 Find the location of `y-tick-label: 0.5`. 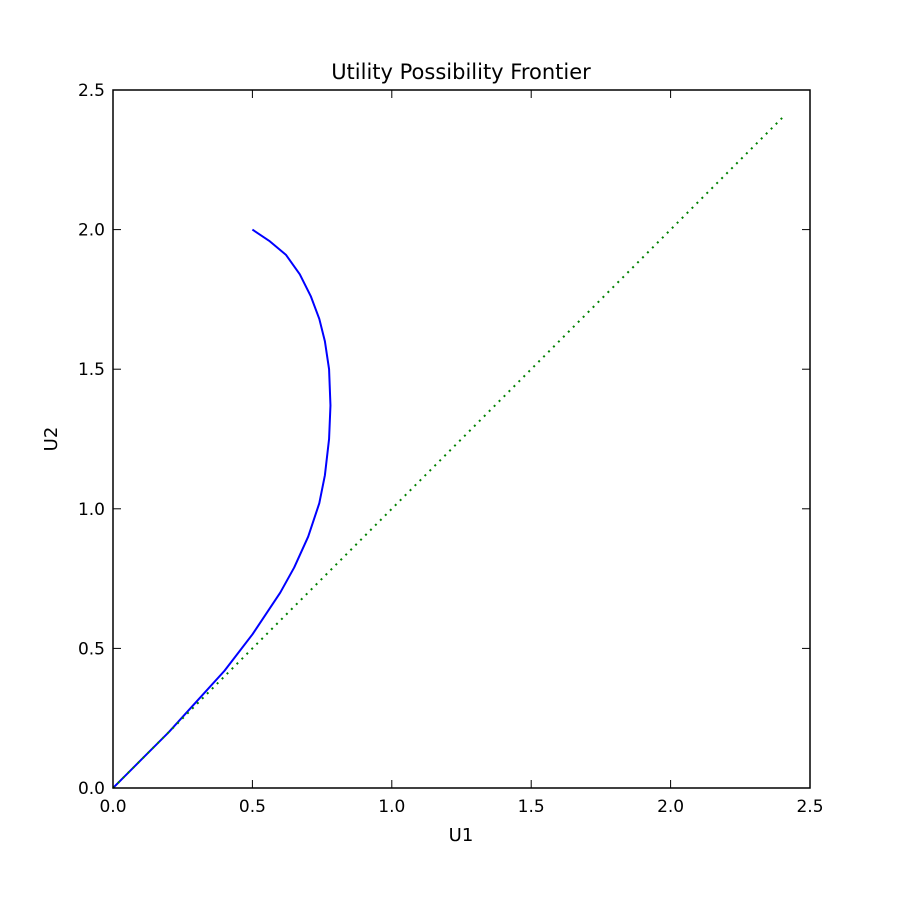

y-tick-label: 0.5 is located at coordinates (91, 649).